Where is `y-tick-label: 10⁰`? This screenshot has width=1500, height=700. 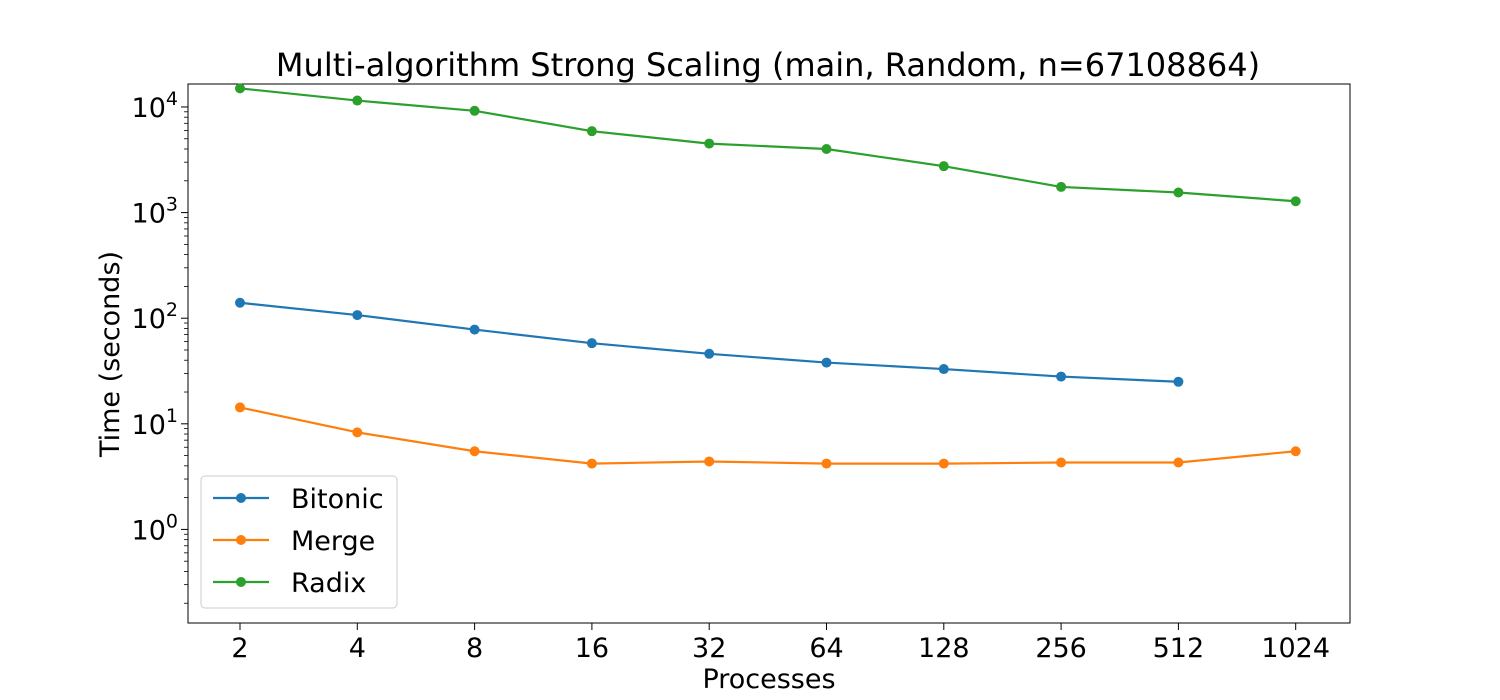
y-tick-label: 10⁰ is located at coordinates (155, 528).